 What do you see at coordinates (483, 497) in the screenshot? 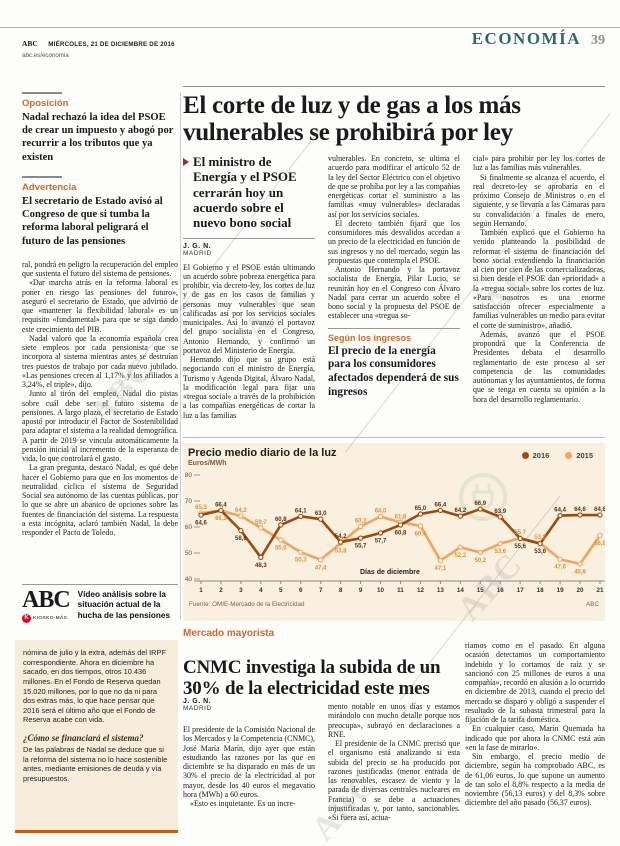
I see `plug-watermark-icon` at bounding box center [483, 497].